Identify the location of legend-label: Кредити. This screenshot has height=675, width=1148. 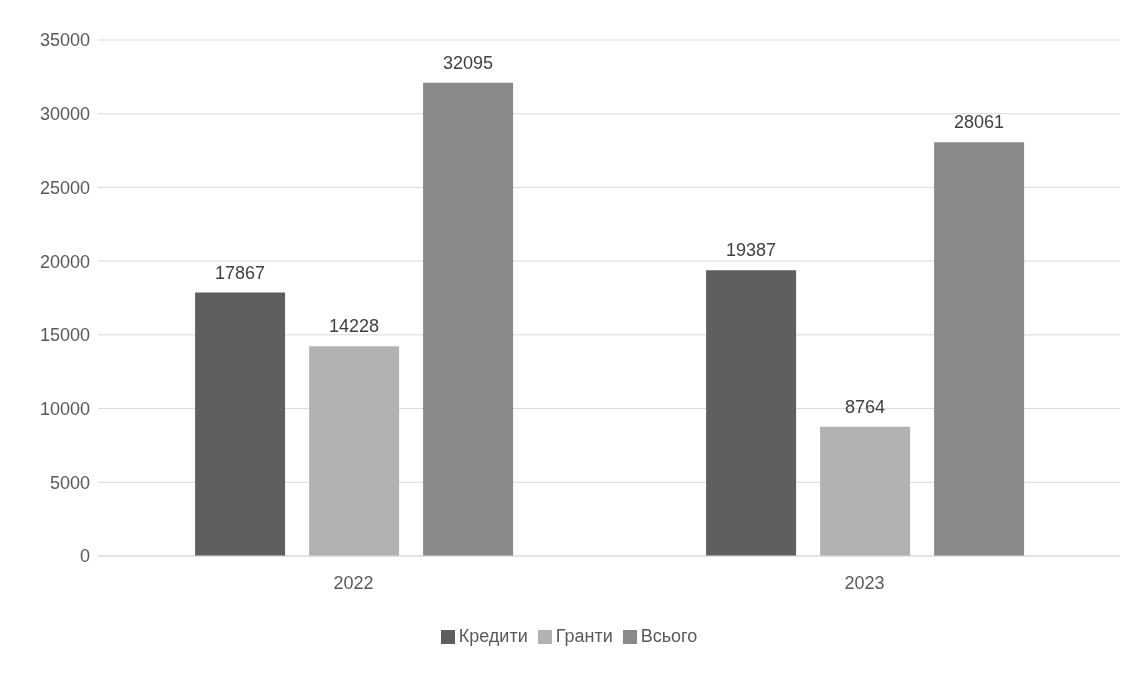
(493, 636).